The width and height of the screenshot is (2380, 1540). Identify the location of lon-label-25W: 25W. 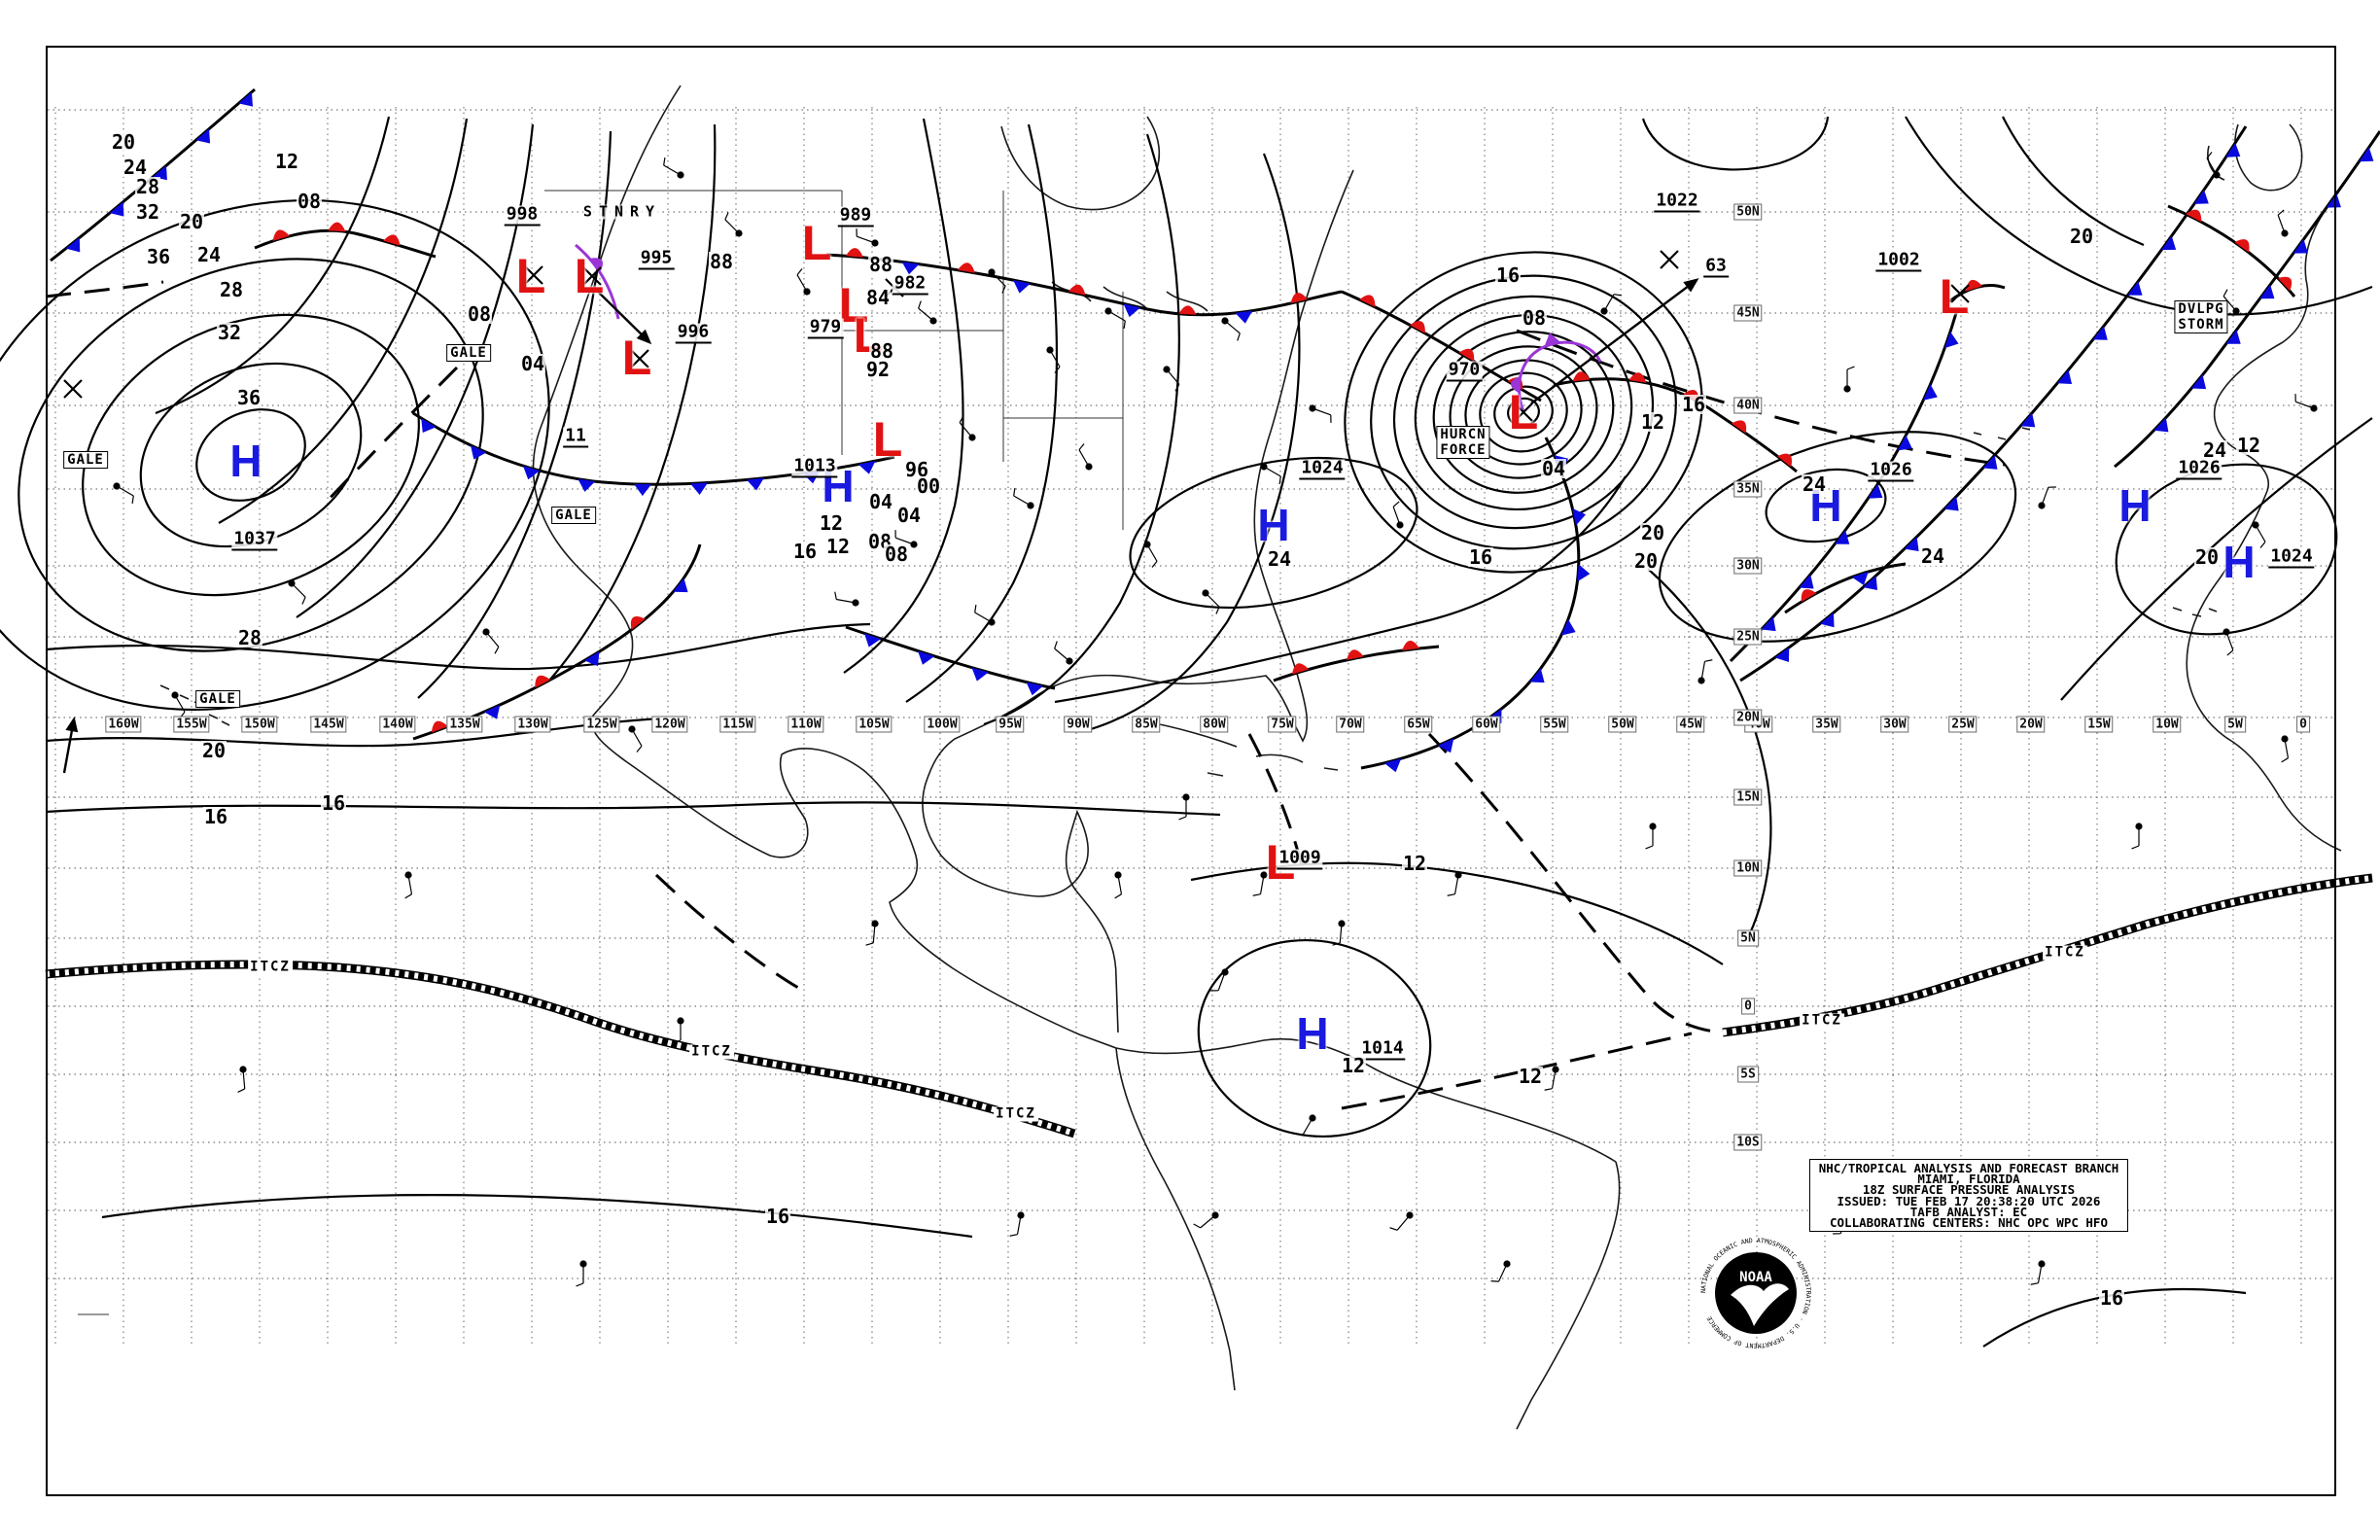
(1963, 724).